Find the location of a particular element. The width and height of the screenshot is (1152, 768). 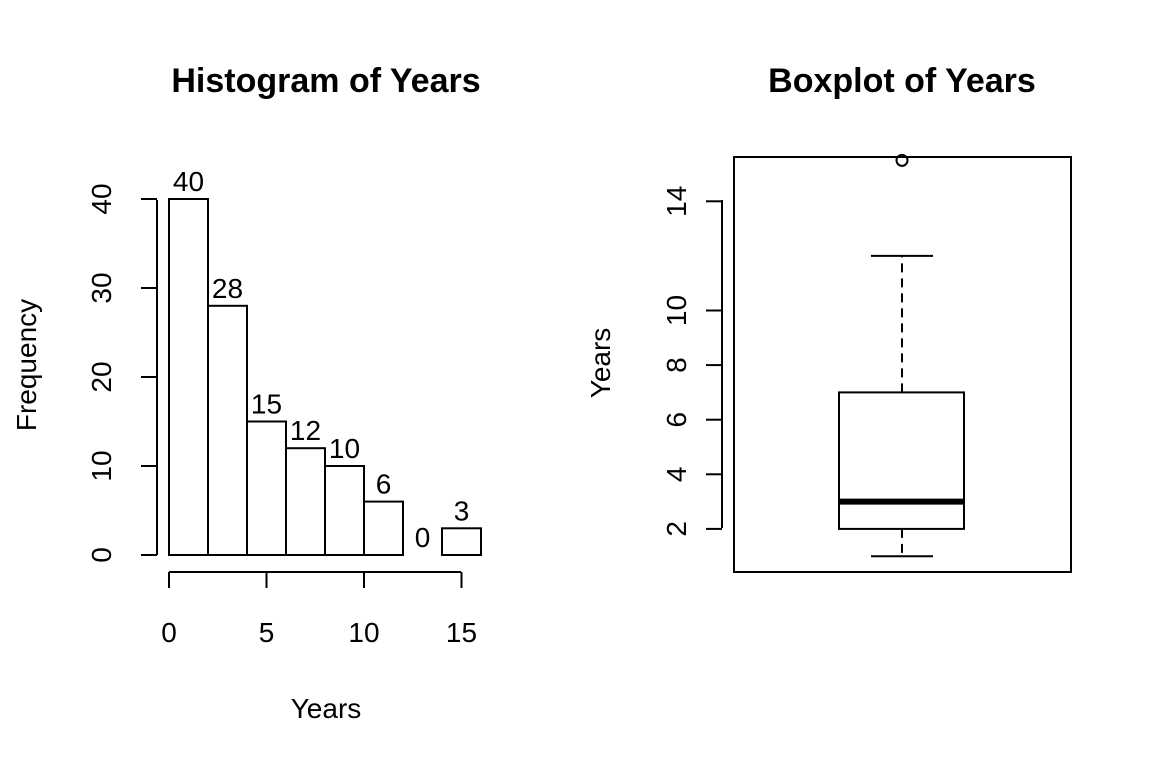

histogram-x-axis-label: Years is located at coordinates (326, 708).